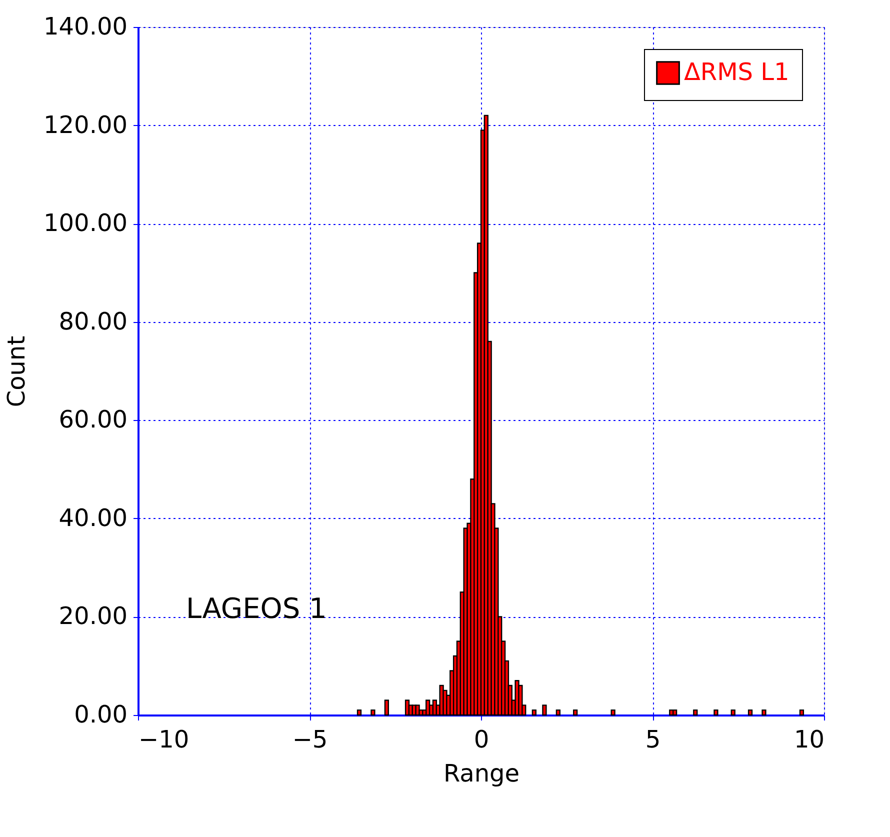 The width and height of the screenshot is (890, 837). I want to click on y-tick-label: 0.00, so click(101, 714).